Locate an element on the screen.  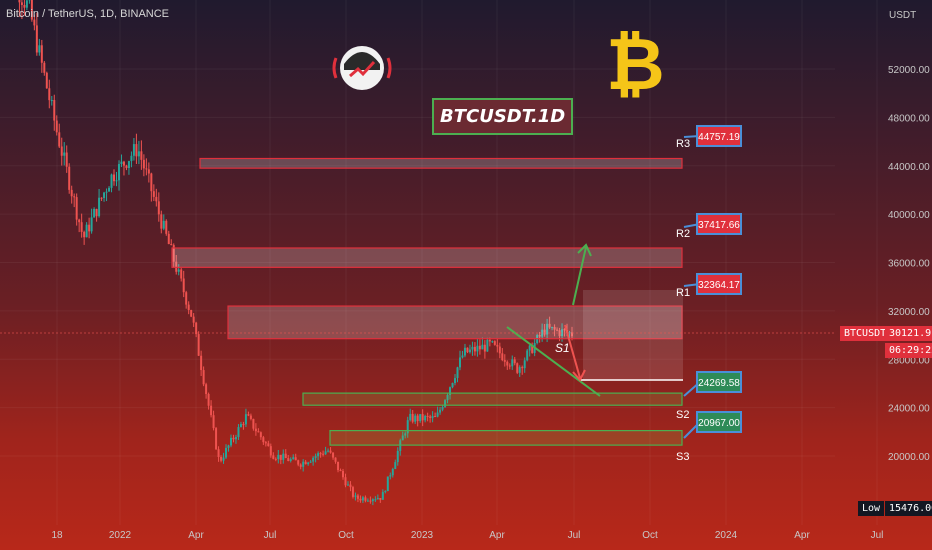
projection-arrow-down is located at coordinates (572, 351).